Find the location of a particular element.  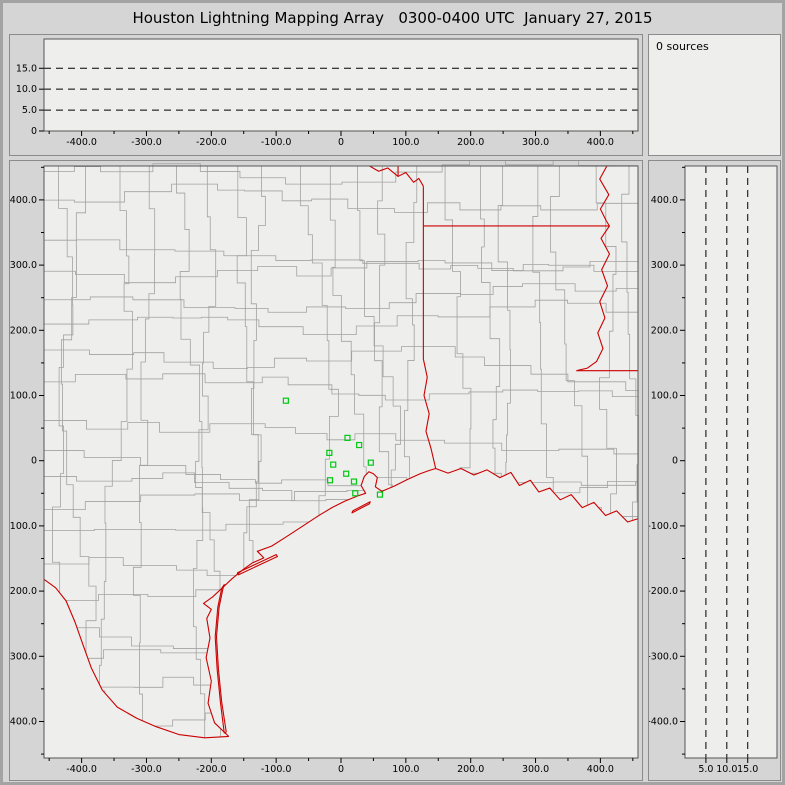

sources-count: 0 sources is located at coordinates (682, 46).